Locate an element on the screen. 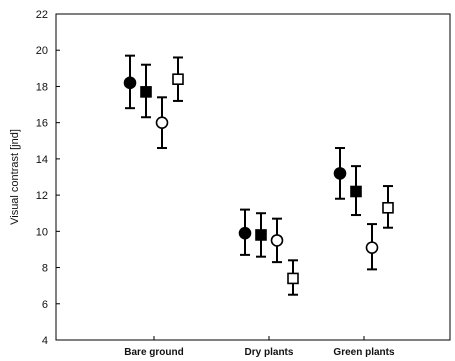 The height and width of the screenshot is (361, 455). y-tick-label: 12 is located at coordinates (42, 196).